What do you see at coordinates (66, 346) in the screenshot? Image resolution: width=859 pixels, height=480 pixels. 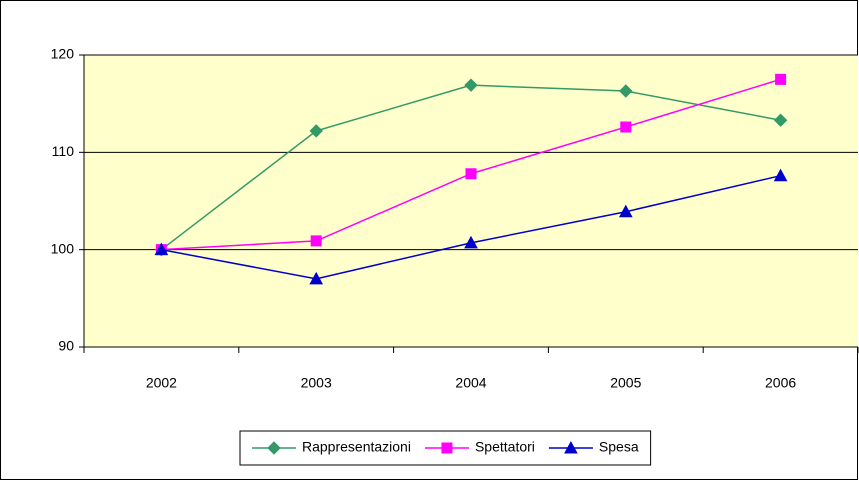 I see `y-tick-label: 90` at bounding box center [66, 346].